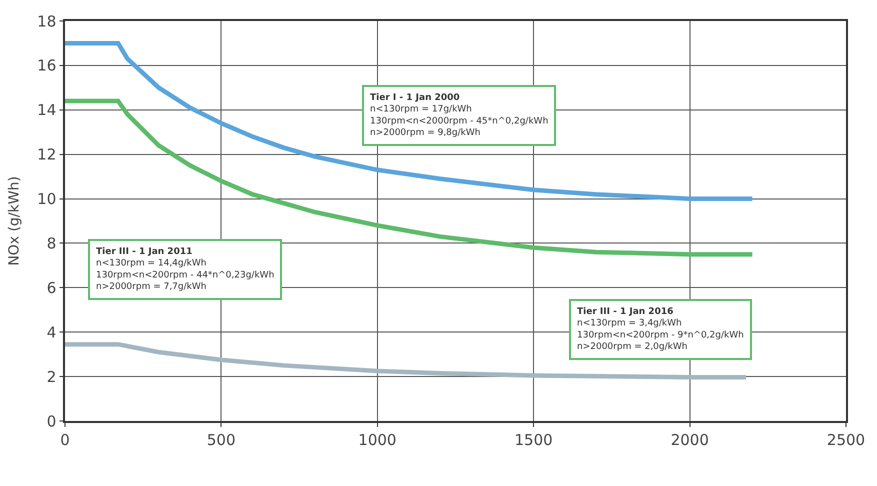 The height and width of the screenshot is (486, 877). What do you see at coordinates (51, 287) in the screenshot?
I see `y-tick-label: 6` at bounding box center [51, 287].